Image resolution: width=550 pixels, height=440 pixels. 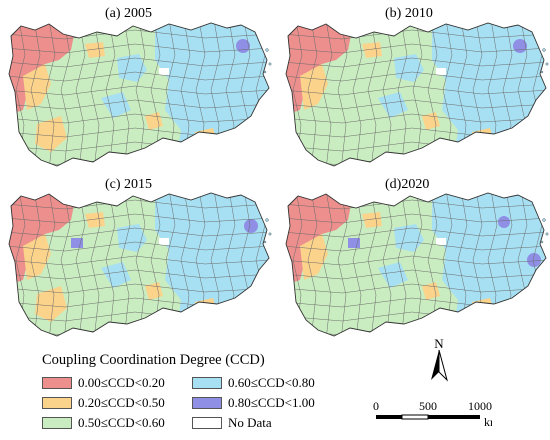 What do you see at coordinates (250, 422) in the screenshot?
I see `legend-label: No Data` at bounding box center [250, 422].